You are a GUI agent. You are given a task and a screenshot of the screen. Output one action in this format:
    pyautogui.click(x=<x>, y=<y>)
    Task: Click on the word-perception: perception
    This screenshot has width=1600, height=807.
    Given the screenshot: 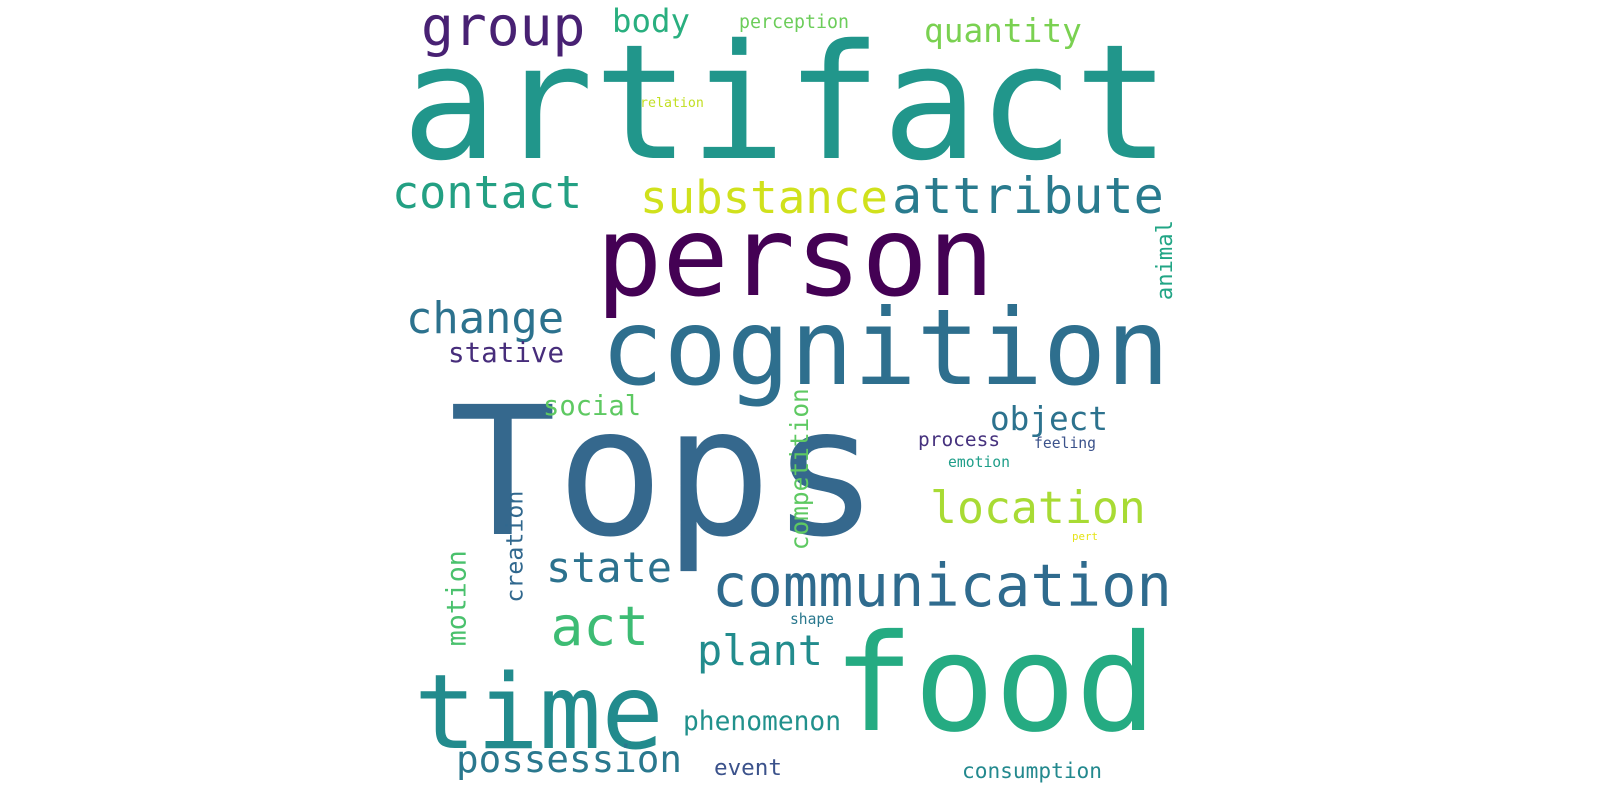 What is the action you would take?
    pyautogui.click(x=794, y=22)
    